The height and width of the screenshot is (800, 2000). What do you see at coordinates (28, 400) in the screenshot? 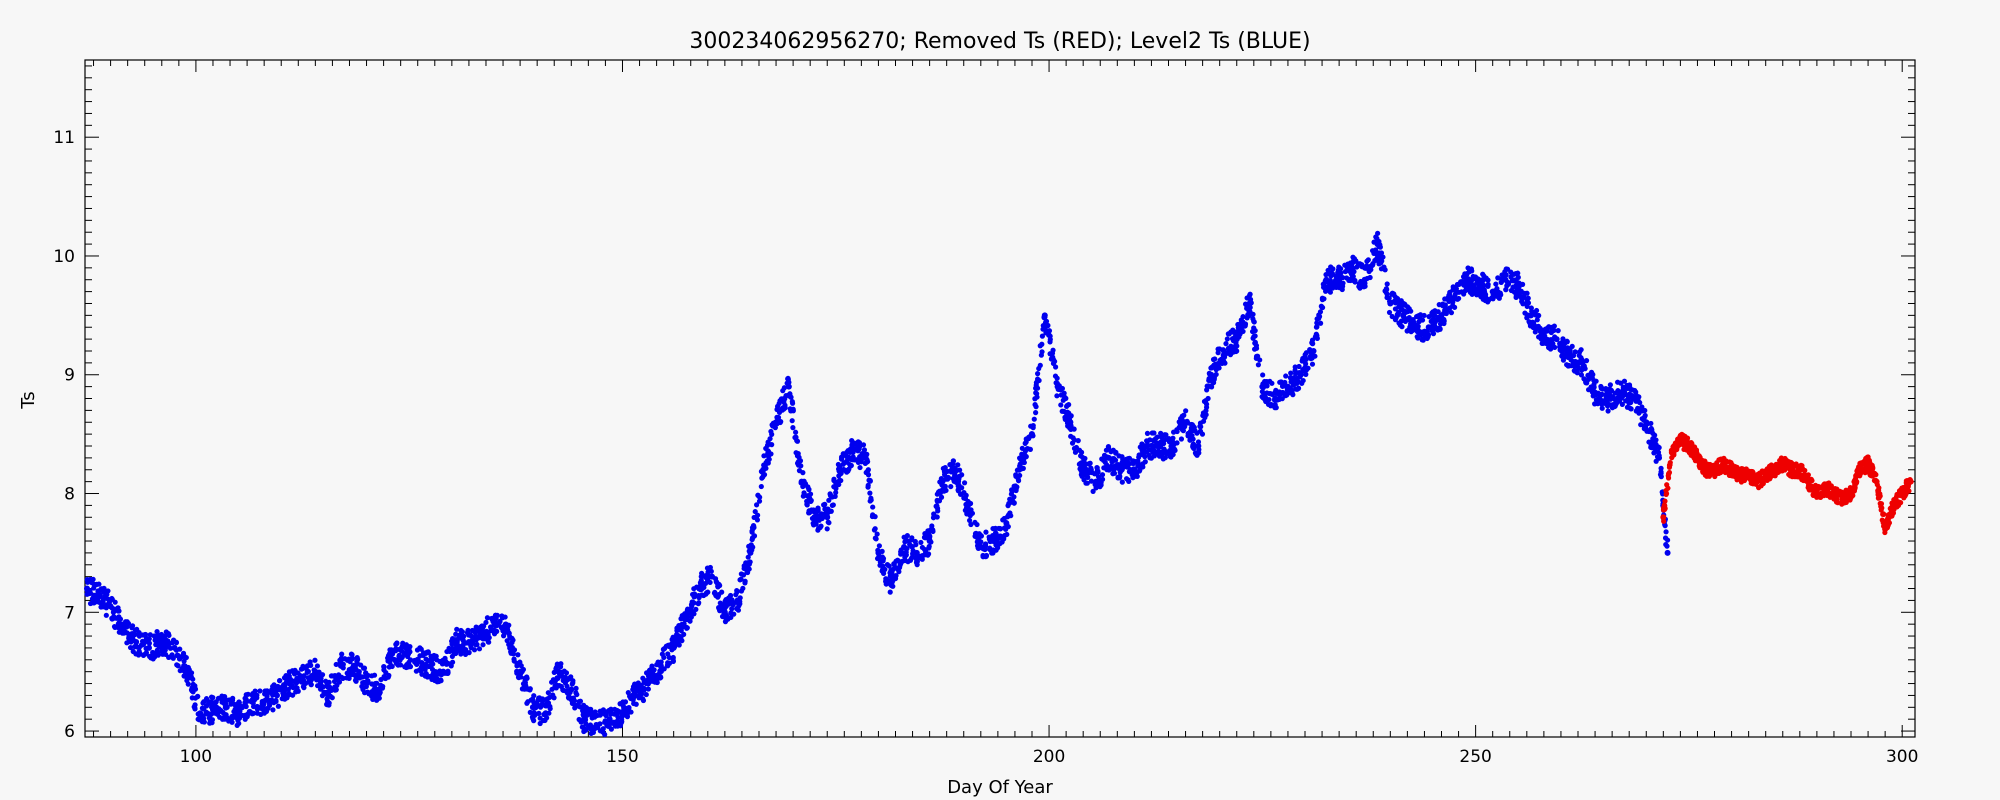
I see `y-axis-label: Ts` at bounding box center [28, 400].